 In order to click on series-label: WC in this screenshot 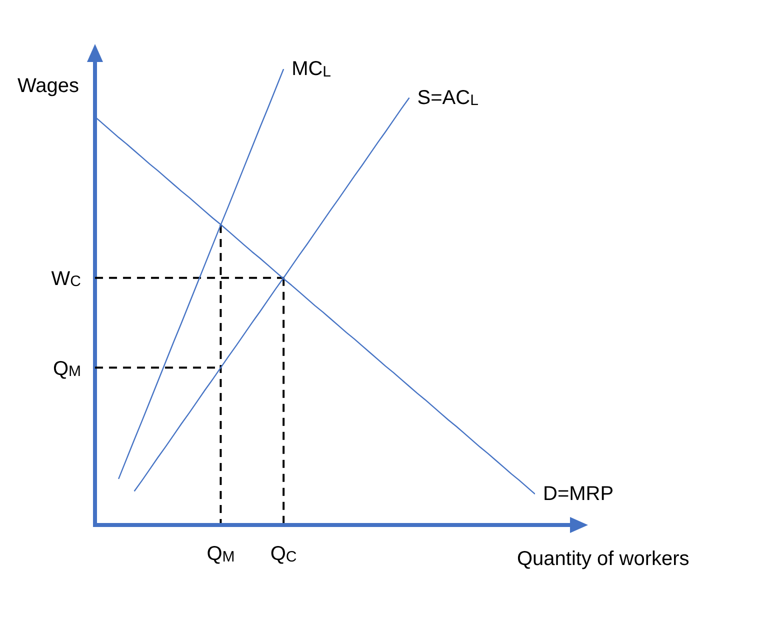, I will do `click(66, 279)`.